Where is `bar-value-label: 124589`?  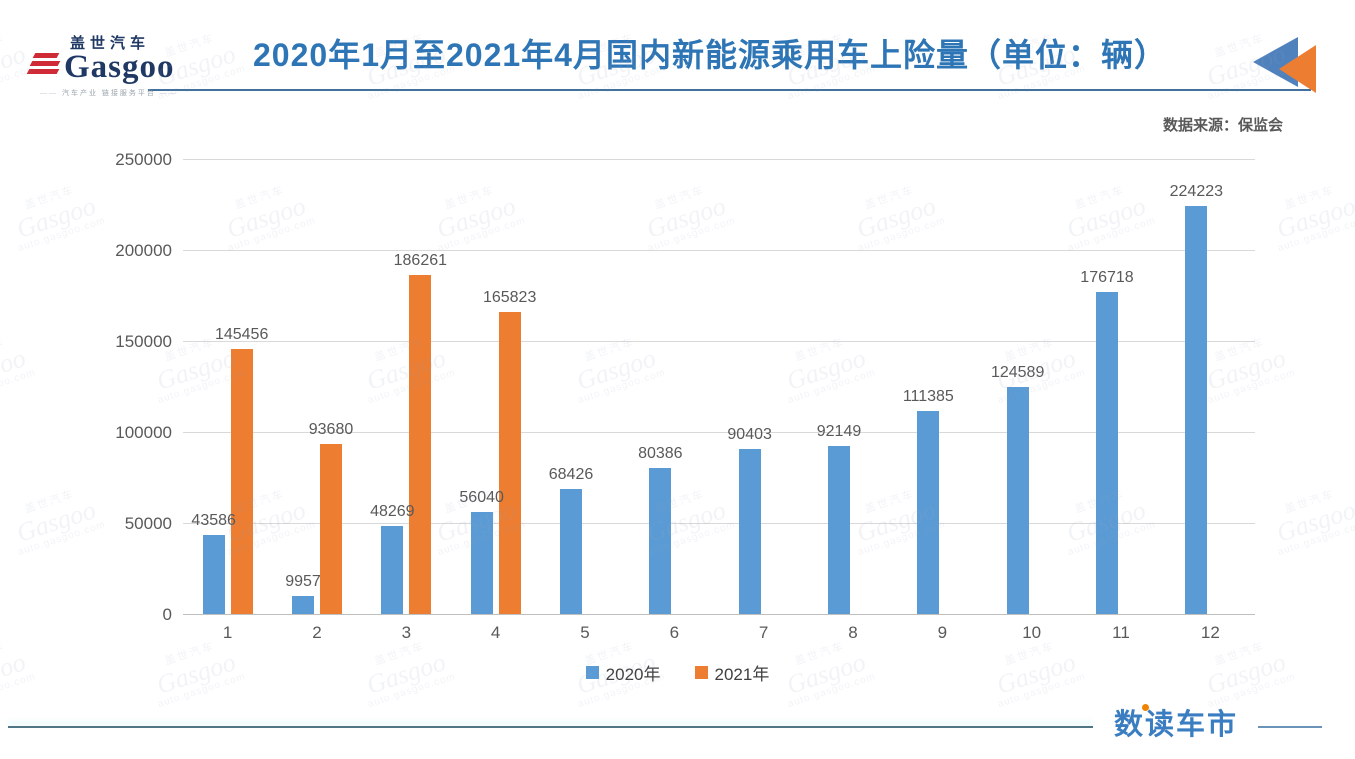 bar-value-label: 124589 is located at coordinates (1017, 373).